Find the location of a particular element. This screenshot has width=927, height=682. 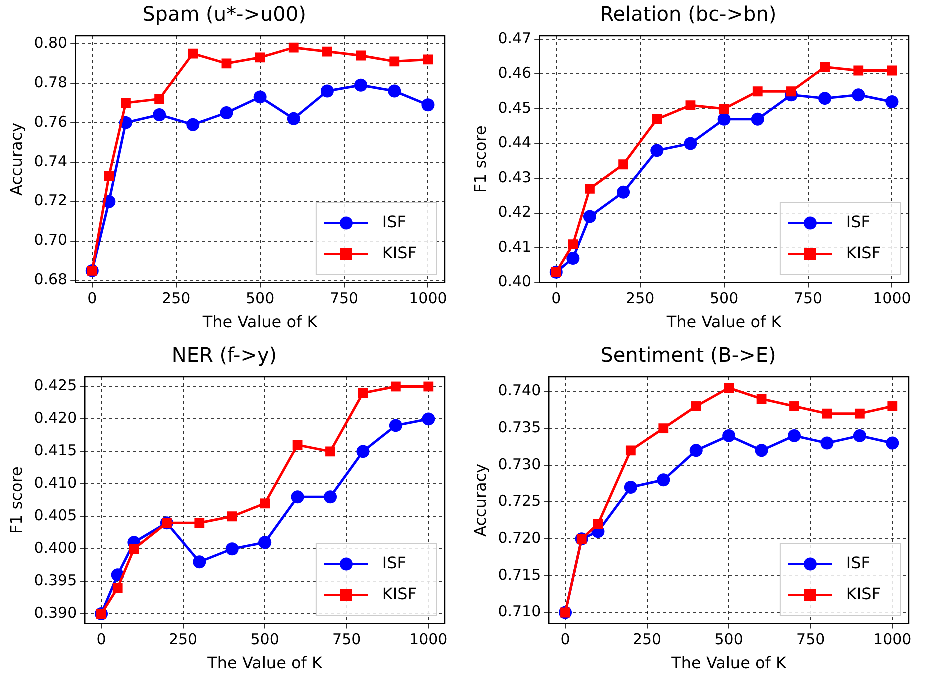

y-tick-label: 0.72 is located at coordinates (51, 201).